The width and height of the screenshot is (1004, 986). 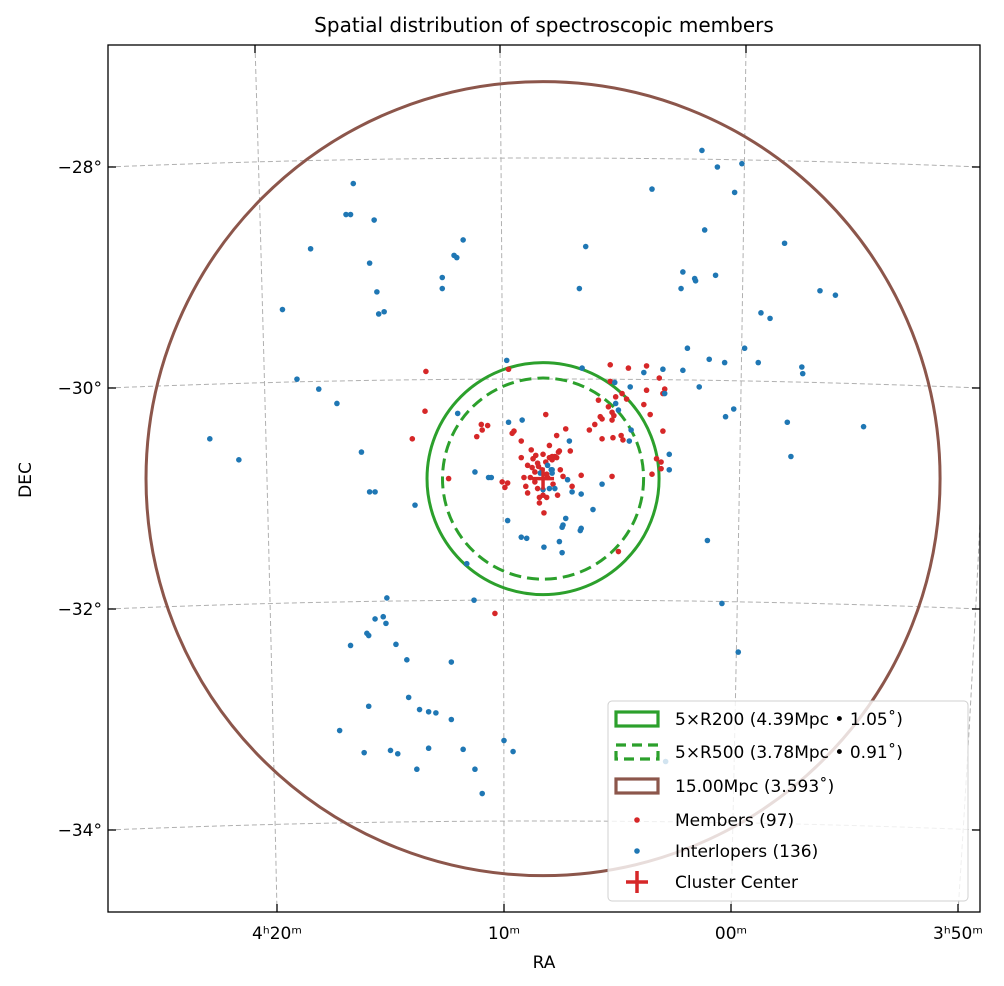 I want to click on ra-gridline, so click(x=266, y=478).